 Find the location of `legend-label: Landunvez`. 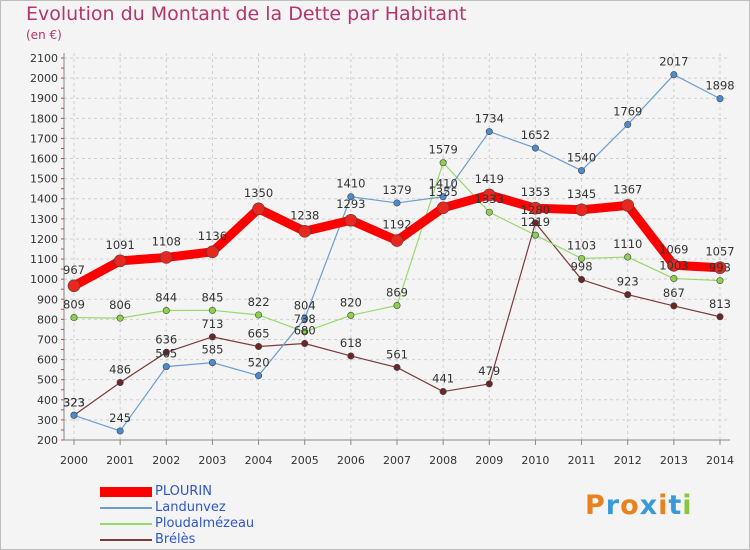

legend-label: Landunvez is located at coordinates (190, 507).